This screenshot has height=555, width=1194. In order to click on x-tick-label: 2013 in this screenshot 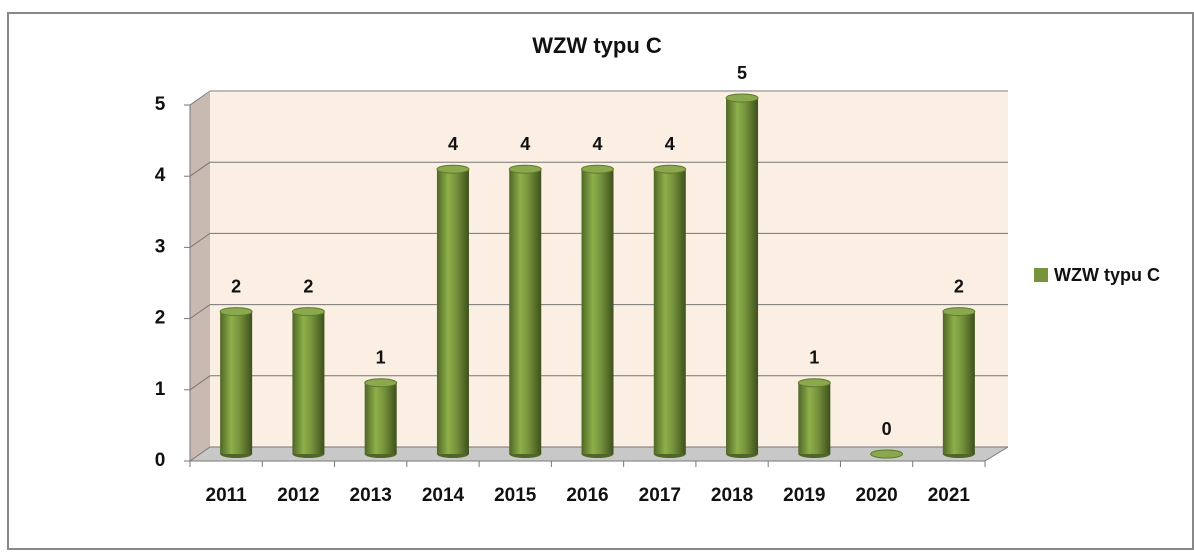, I will do `click(371, 495)`.